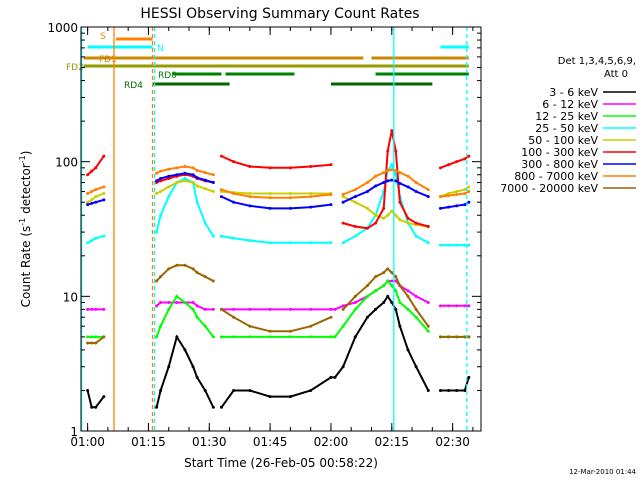 The height and width of the screenshot is (484, 640). Describe the element at coordinates (279, 14) in the screenshot. I see `chart-title: HESSI Observing Summary Count Rates` at that location.